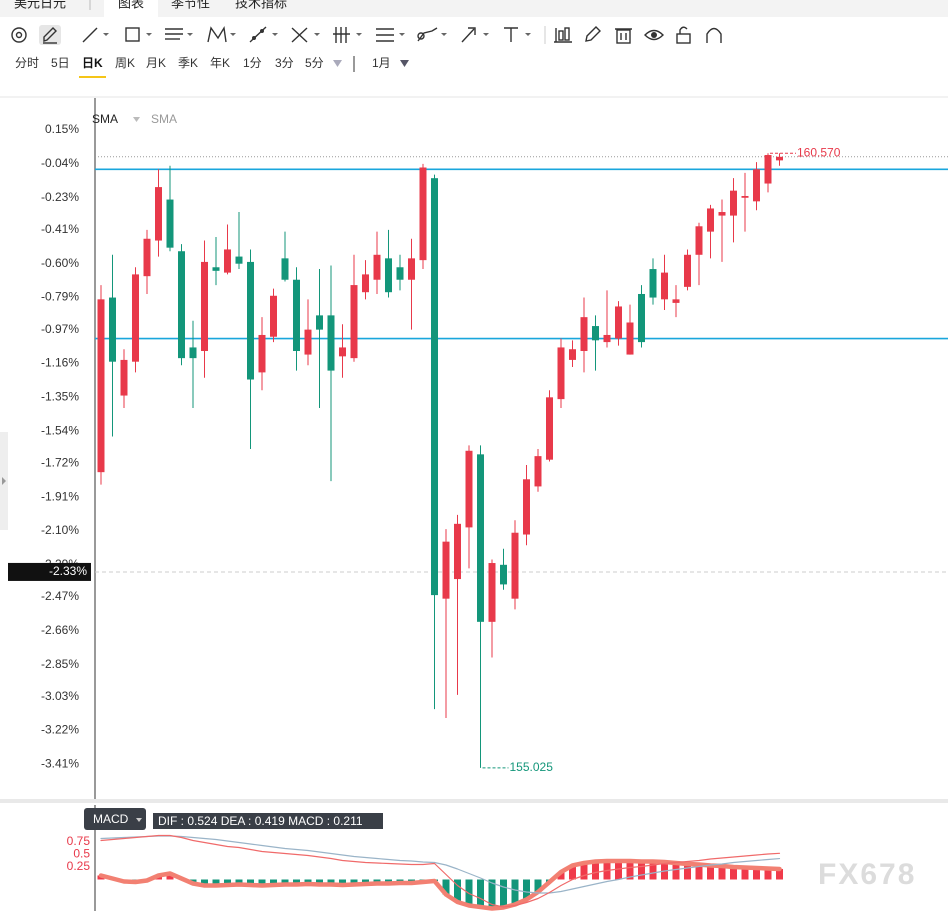 This screenshot has height=911, width=948. I want to click on crosshair-label-bg, so click(49, 571).